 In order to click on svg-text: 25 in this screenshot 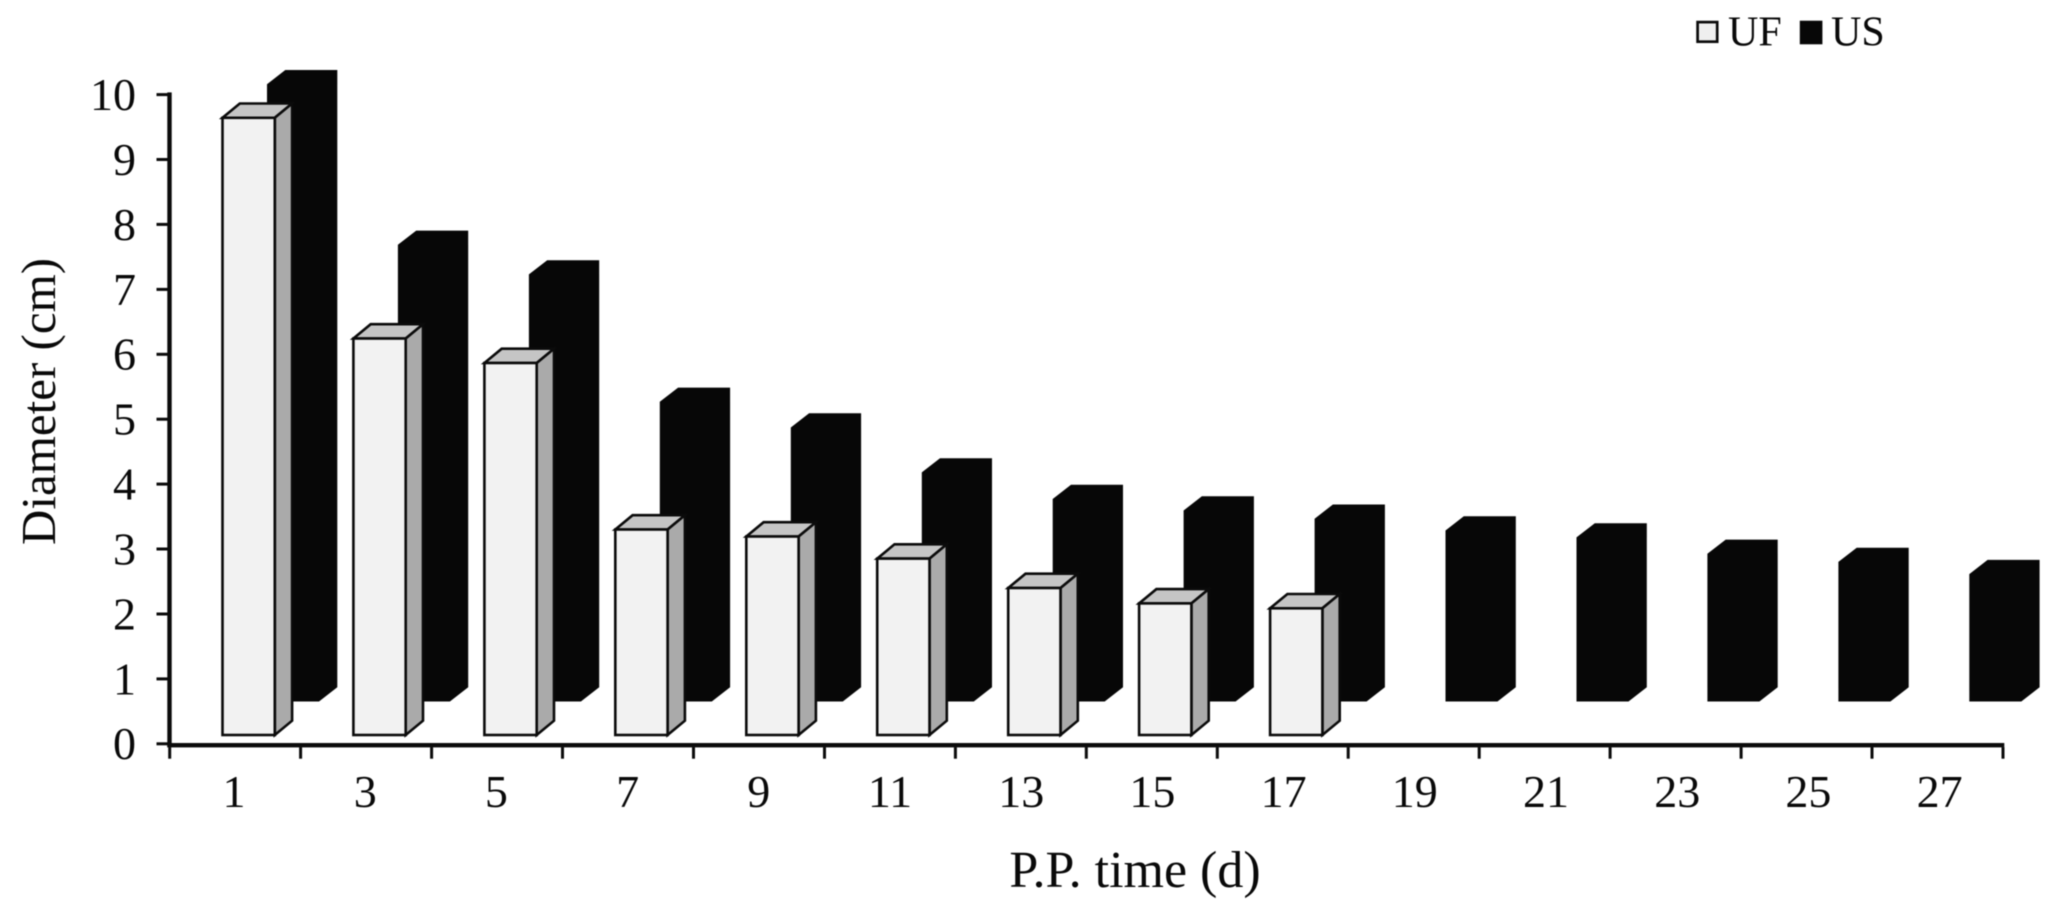, I will do `click(1808, 791)`.